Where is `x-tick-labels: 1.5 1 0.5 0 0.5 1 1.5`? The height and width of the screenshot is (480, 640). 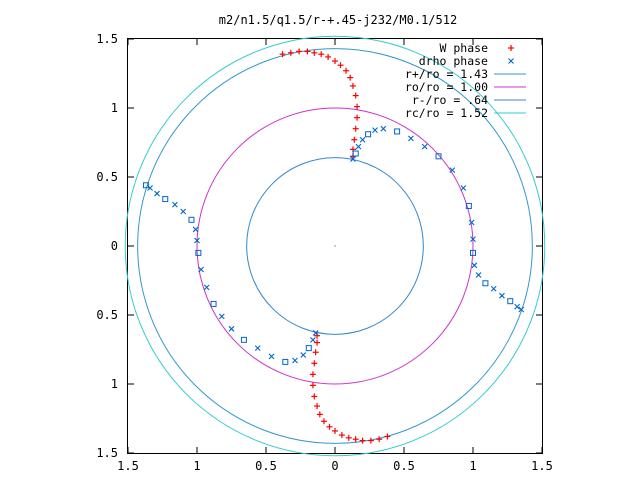 x-tick-labels: 1.5 1 0.5 0 0.5 1 1.5 is located at coordinates (335, 466).